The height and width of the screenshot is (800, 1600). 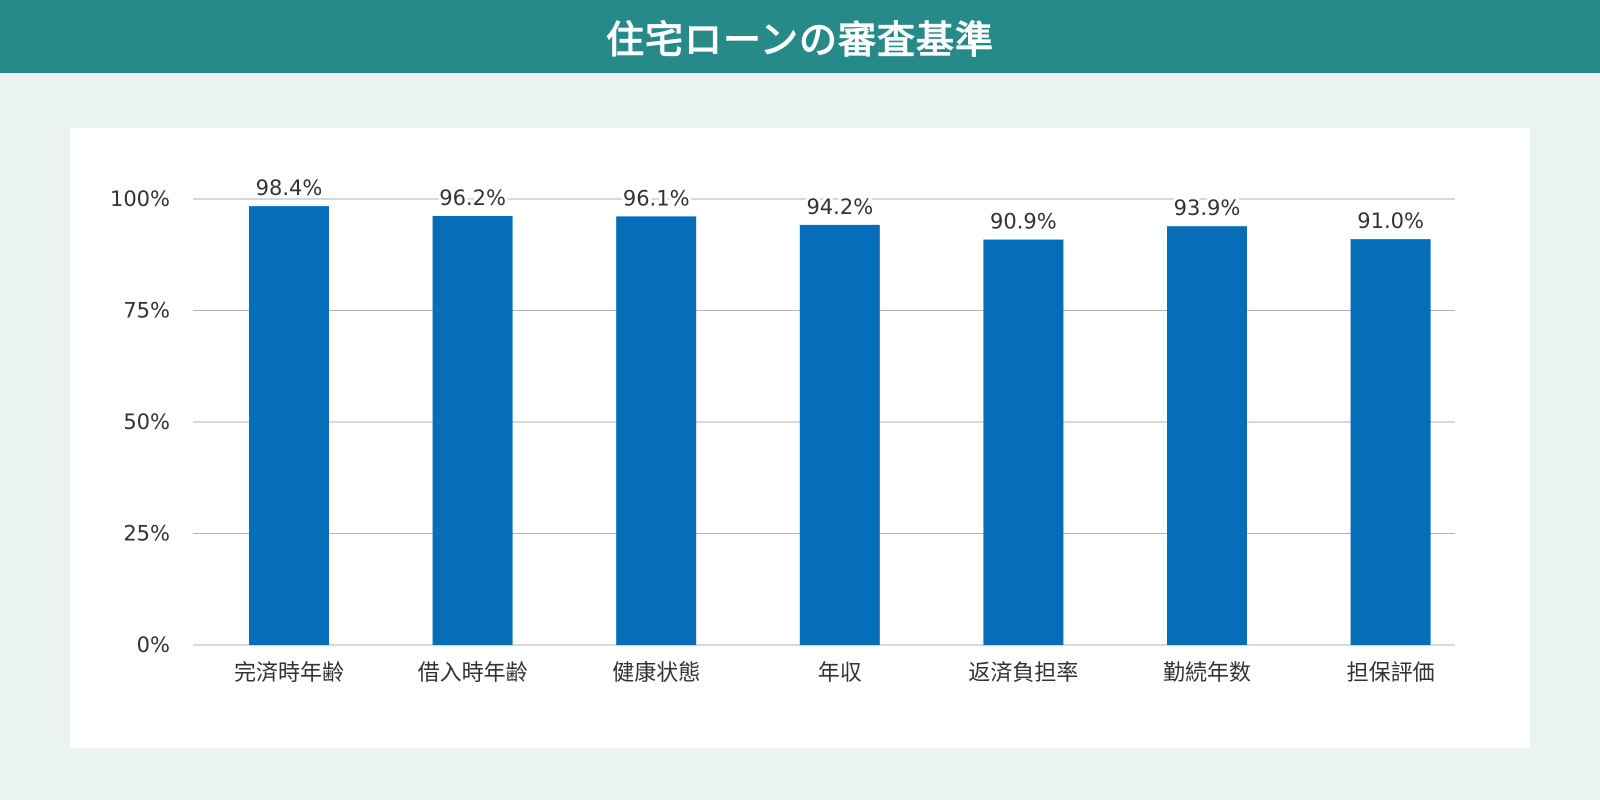 What do you see at coordinates (289, 673) in the screenshot?
I see `x-tick-label: 完済時年齢` at bounding box center [289, 673].